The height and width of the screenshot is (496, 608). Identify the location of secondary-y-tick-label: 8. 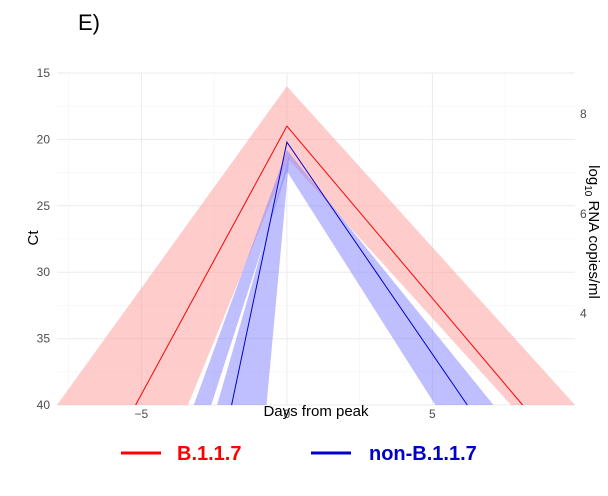
(583, 114).